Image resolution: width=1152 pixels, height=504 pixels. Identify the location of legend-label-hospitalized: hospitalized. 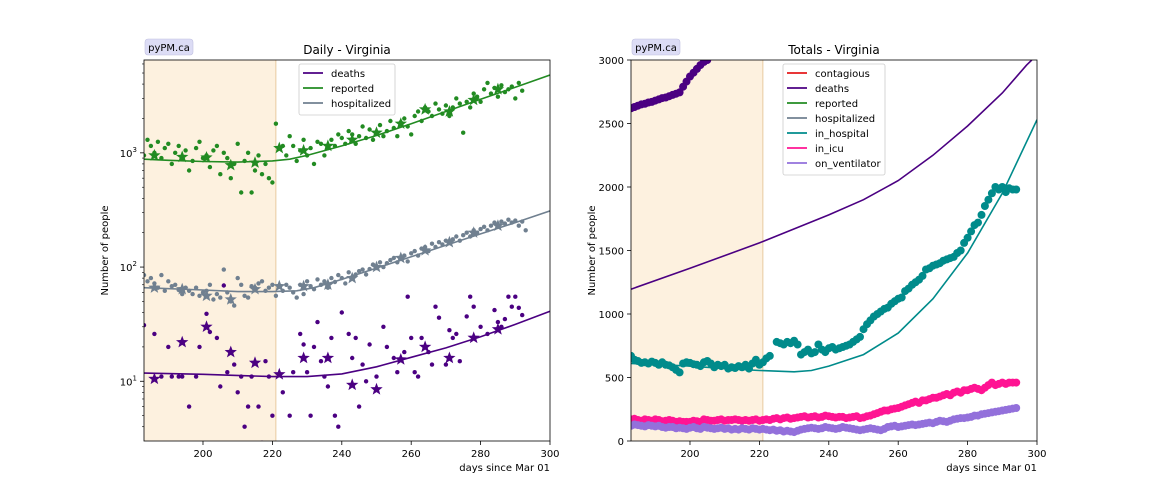
(361, 104).